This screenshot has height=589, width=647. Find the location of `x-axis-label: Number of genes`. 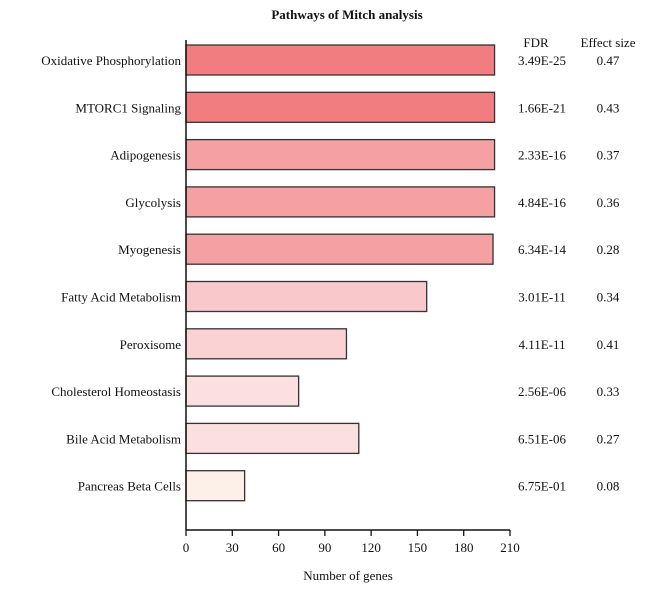

x-axis-label: Number of genes is located at coordinates (348, 575).